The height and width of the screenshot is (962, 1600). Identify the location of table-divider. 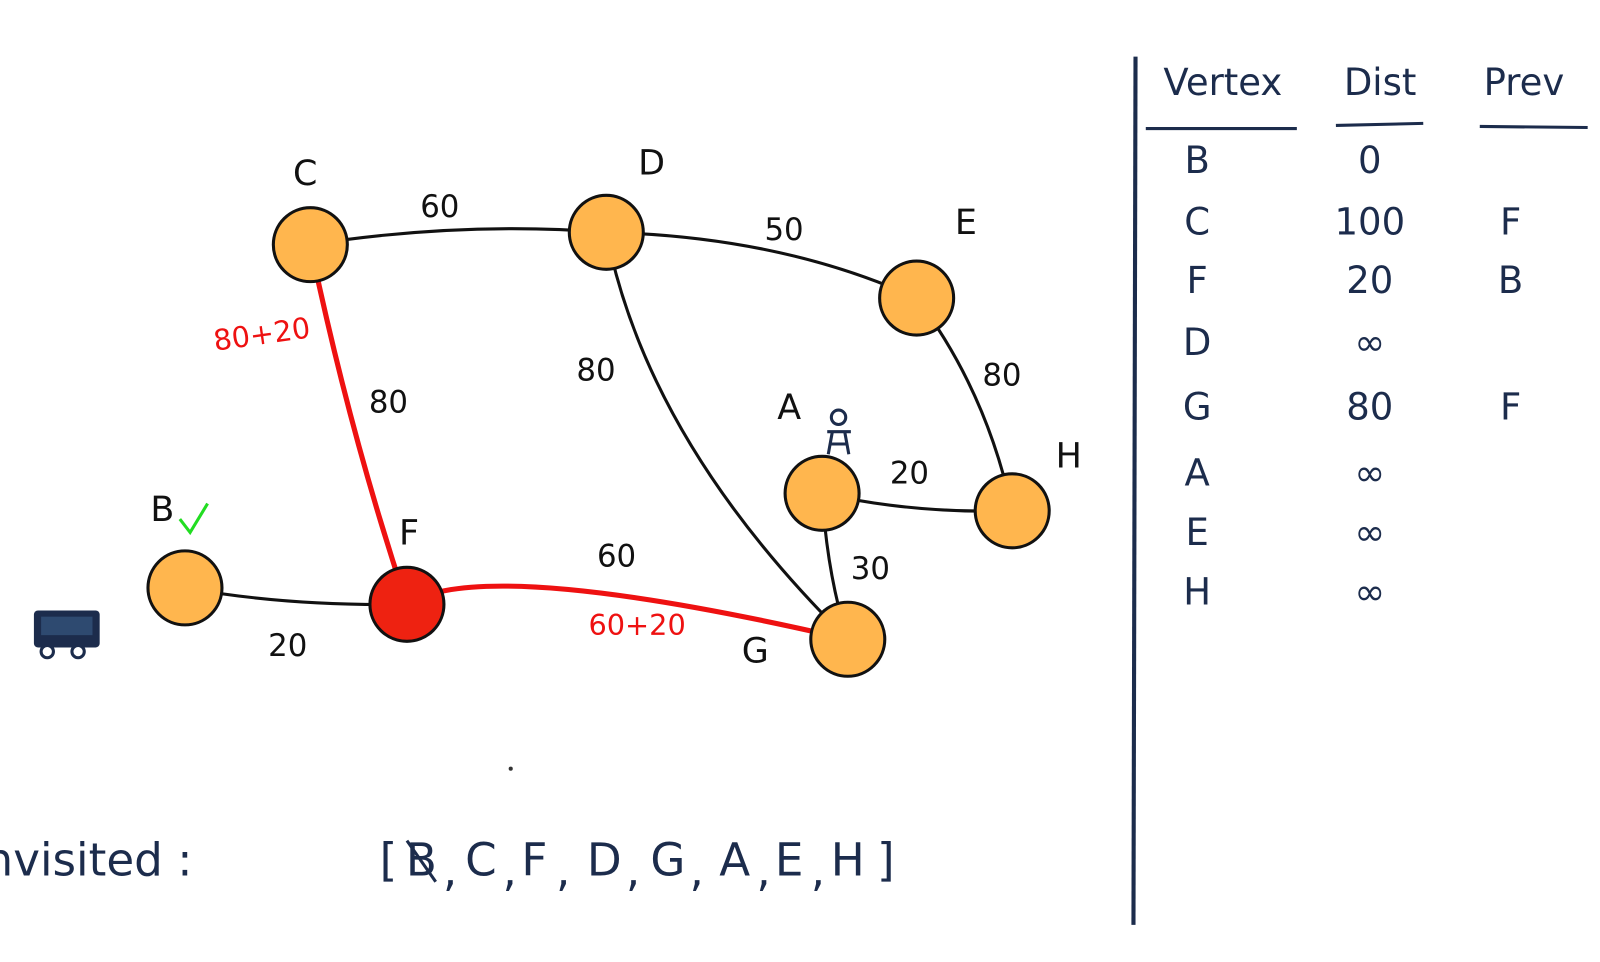
(1134, 490).